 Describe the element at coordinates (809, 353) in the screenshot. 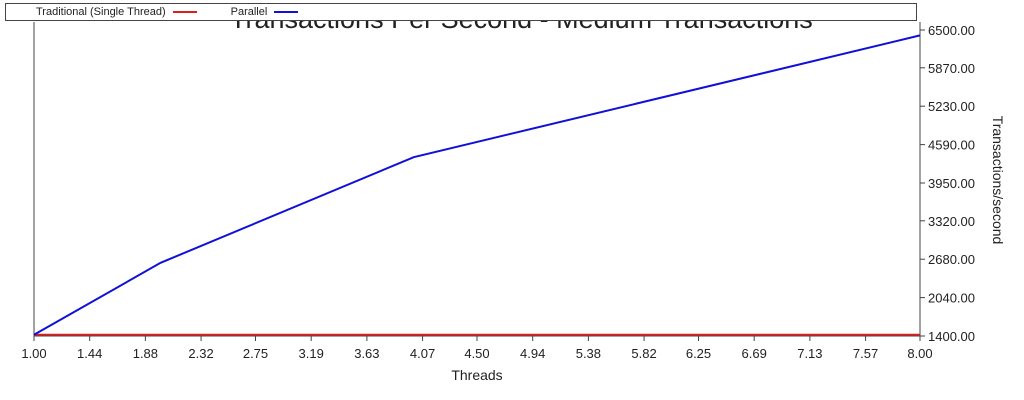

I see `x-tick-label: 7.13` at that location.